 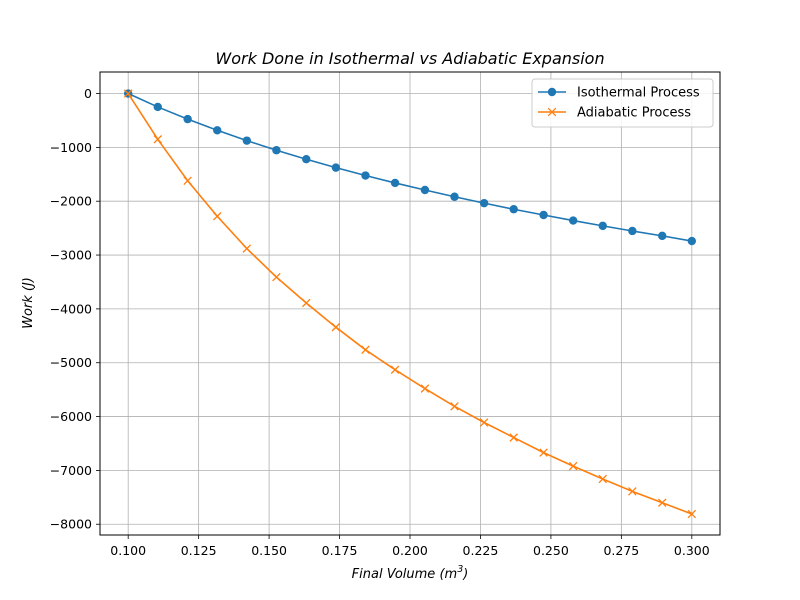 I want to click on legend-box, so click(x=622, y=103).